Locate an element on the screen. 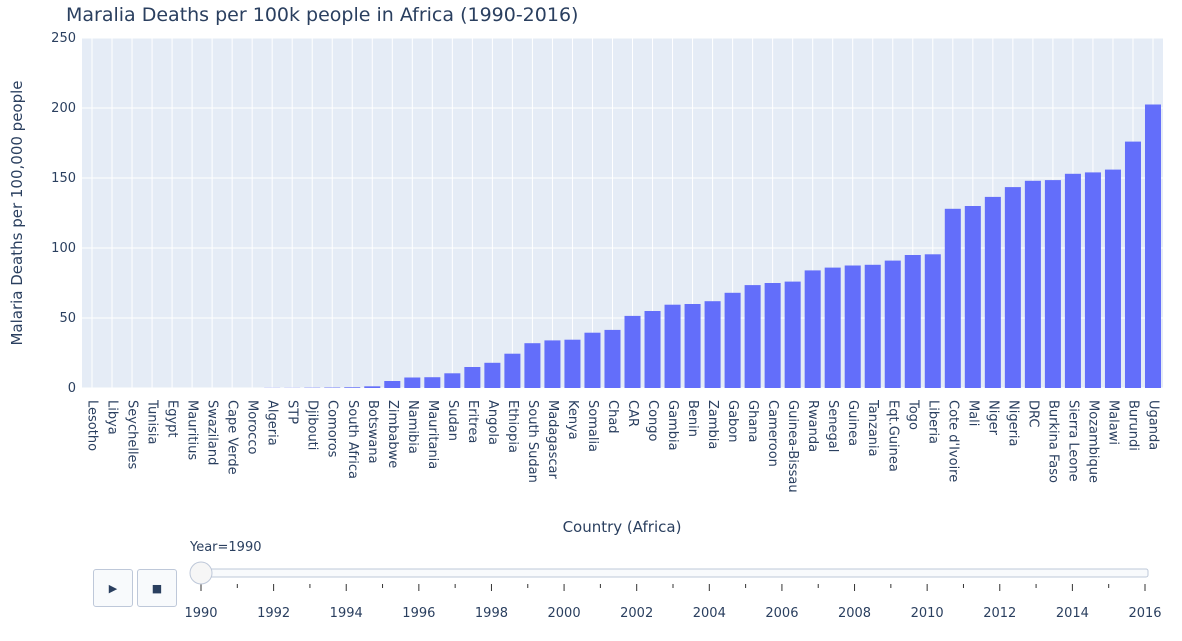 This screenshot has height=641, width=1182. x-tick-label: Seychelles is located at coordinates (132, 435).